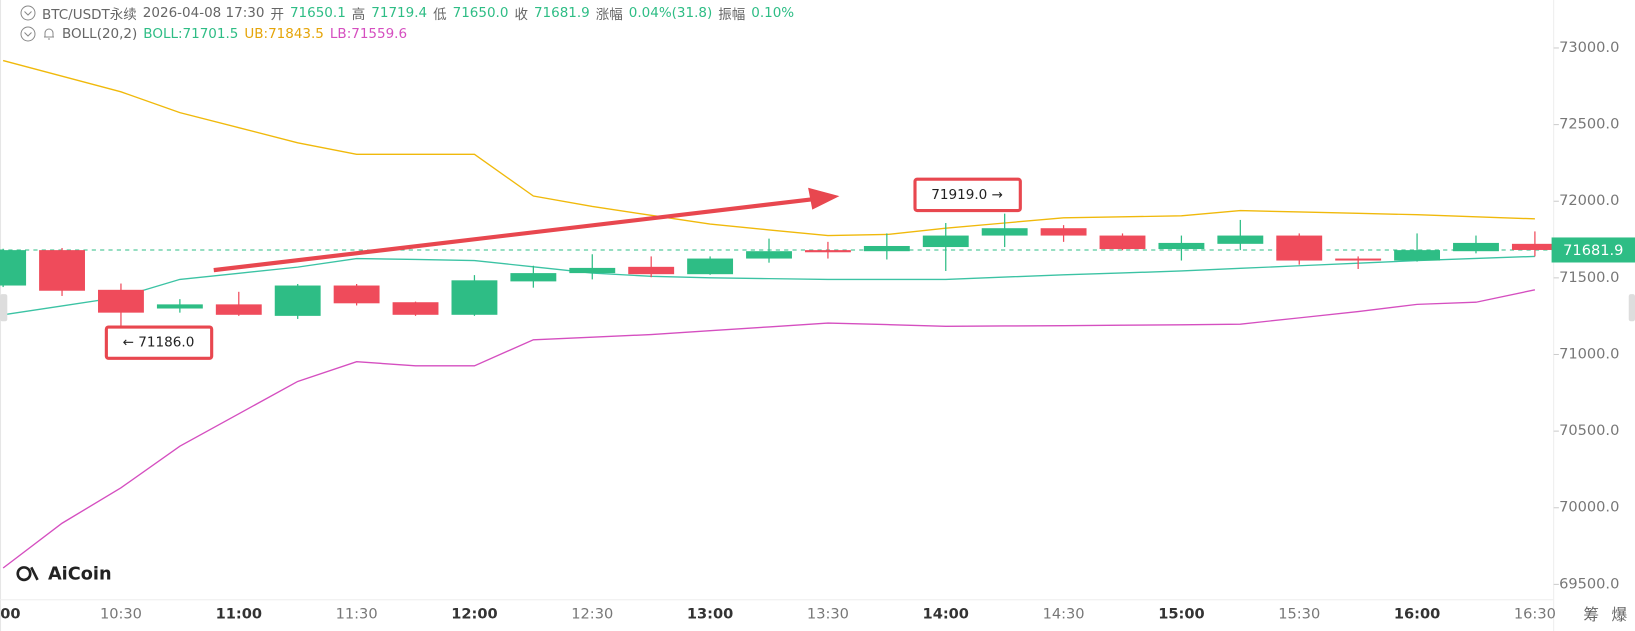 Image resolution: width=1635 pixels, height=631 pixels. What do you see at coordinates (609, 15) in the screenshot?
I see `change-label: 涨幅` at bounding box center [609, 15].